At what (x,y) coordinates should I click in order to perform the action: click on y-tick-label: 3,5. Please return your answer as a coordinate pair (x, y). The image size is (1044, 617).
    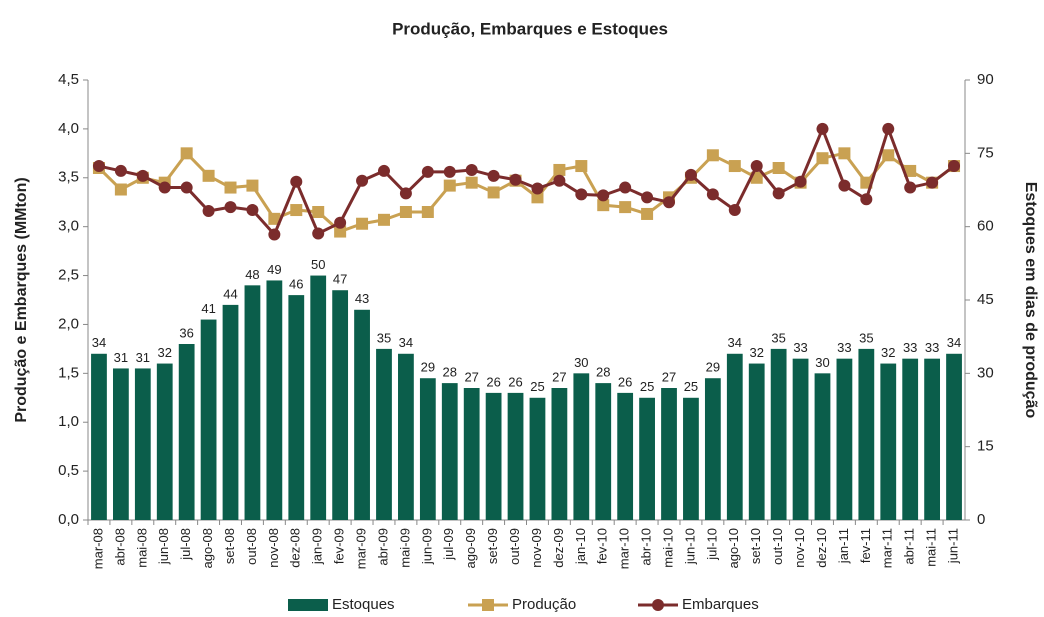
    Looking at the image, I should click on (68, 177).